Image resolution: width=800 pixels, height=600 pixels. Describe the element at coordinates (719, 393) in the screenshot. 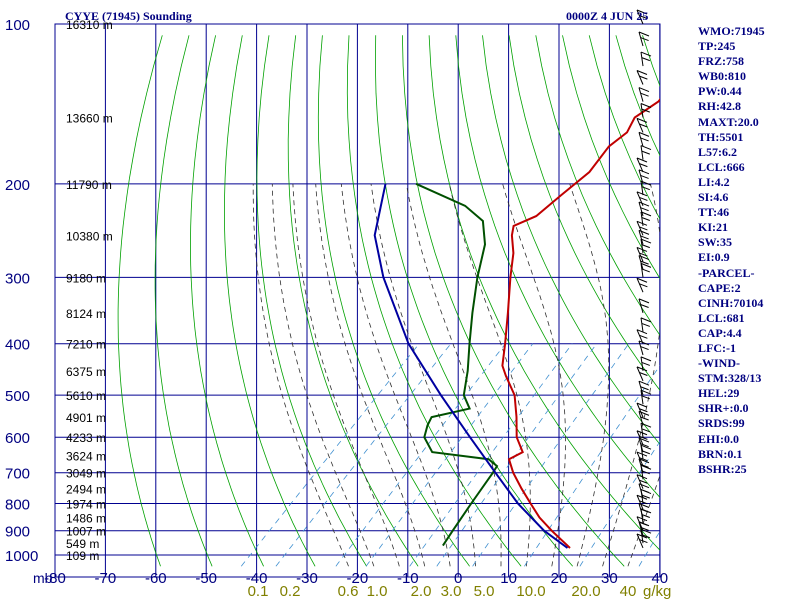

I see `index-line: HEL:29` at that location.